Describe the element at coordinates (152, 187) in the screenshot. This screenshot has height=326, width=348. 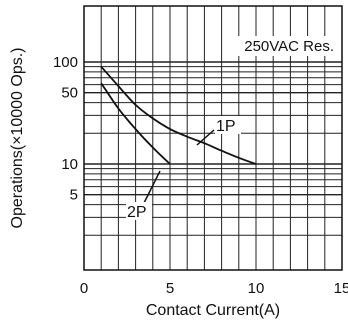
I see `series-label-2p-leader` at that location.